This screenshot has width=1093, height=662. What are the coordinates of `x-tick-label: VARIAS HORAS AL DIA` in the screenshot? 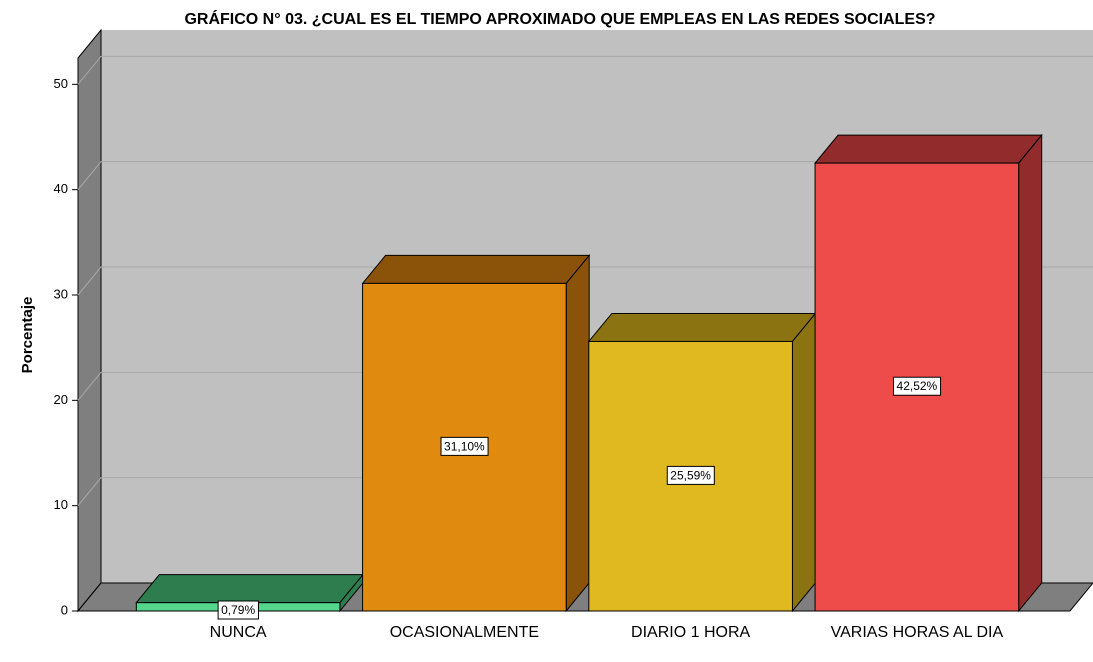 It's located at (917, 632).